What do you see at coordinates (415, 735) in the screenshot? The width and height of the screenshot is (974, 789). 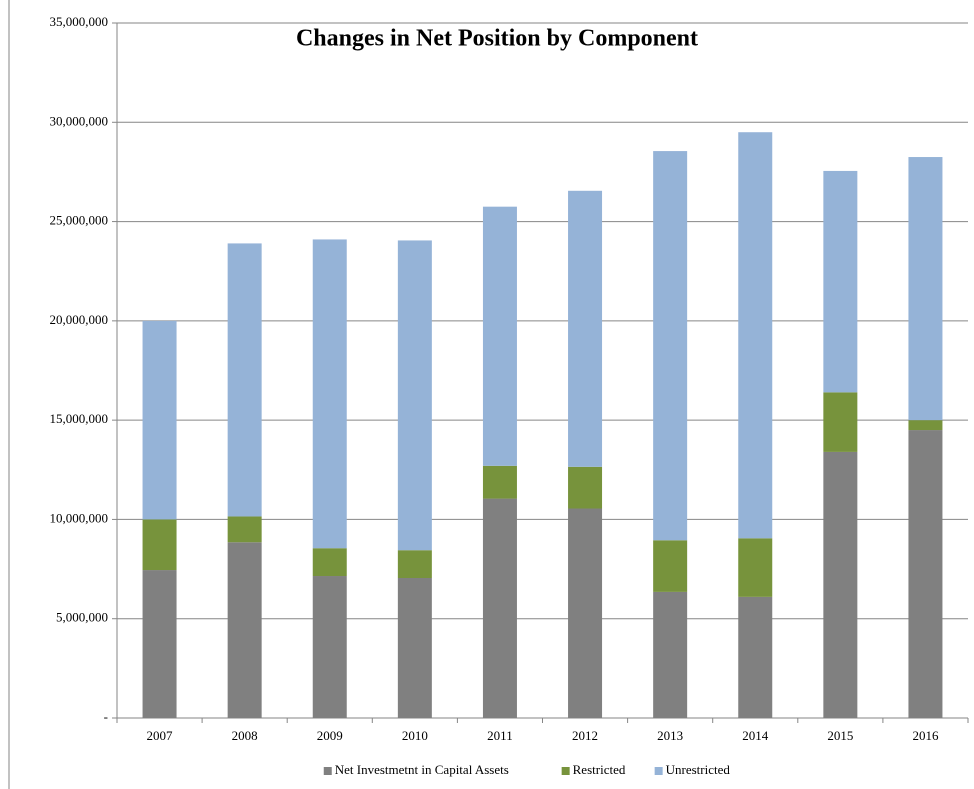 I see `x-tick-label: 2010` at bounding box center [415, 735].